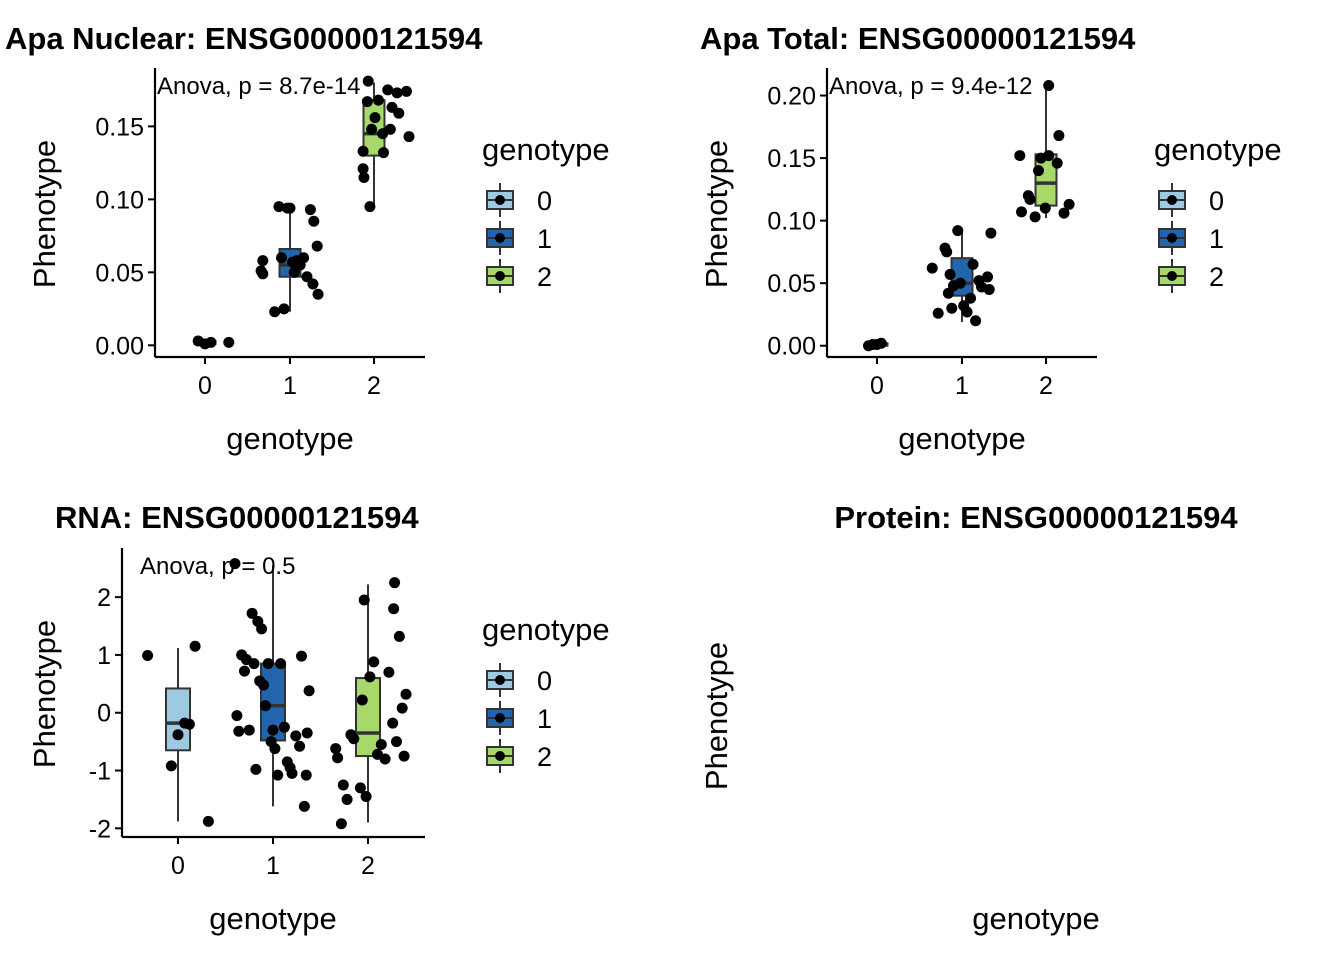 The height and width of the screenshot is (960, 1344). Describe the element at coordinates (544, 681) in the screenshot. I see `rna-legend-label: 0` at that location.